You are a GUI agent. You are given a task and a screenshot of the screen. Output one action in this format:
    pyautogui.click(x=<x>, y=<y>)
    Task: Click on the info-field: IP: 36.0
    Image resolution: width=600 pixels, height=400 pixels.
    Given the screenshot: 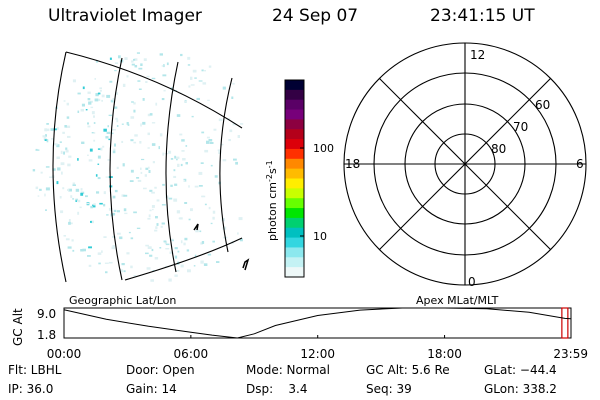 What is the action you would take?
    pyautogui.click(x=31, y=389)
    